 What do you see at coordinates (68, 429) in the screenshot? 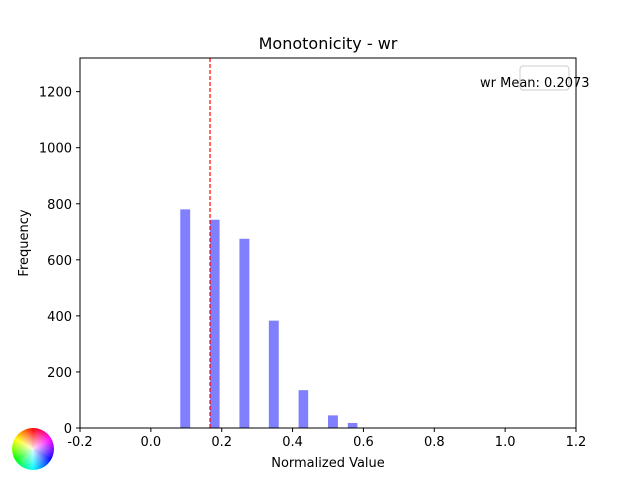
I see `y-tick-label-0: 0` at bounding box center [68, 429].